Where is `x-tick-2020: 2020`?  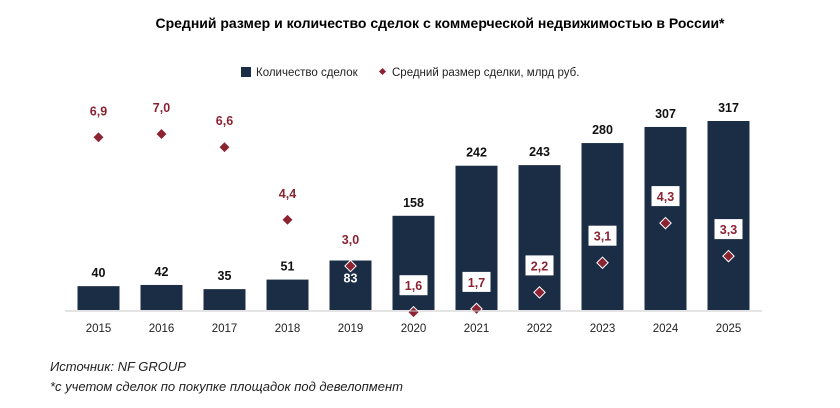 x-tick-2020: 2020 is located at coordinates (414, 329).